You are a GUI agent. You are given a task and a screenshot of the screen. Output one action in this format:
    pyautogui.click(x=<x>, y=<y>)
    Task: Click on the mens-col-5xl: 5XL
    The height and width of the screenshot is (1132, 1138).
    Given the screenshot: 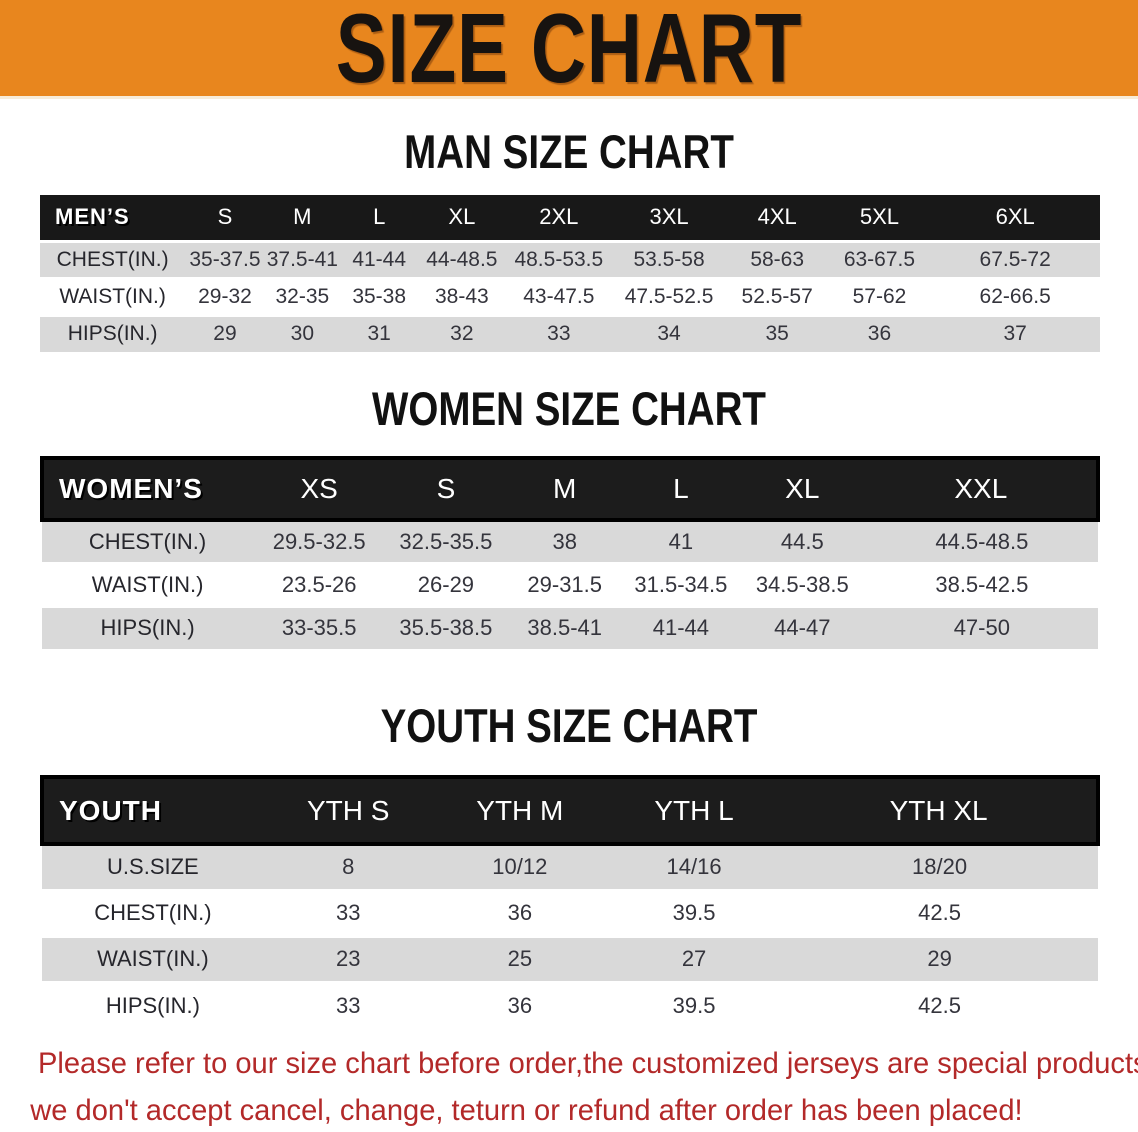 What is the action you would take?
    pyautogui.click(x=879, y=218)
    